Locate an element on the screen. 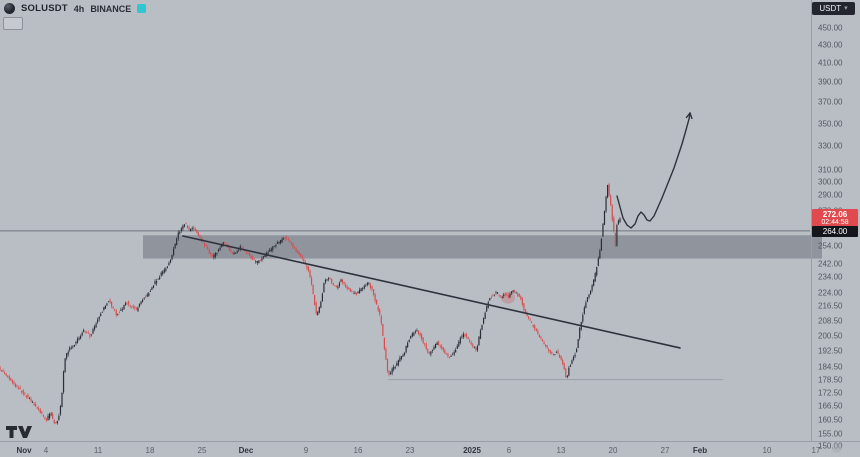 This screenshot has width=860, height=457. price-axis-label: 370.00 is located at coordinates (830, 102).